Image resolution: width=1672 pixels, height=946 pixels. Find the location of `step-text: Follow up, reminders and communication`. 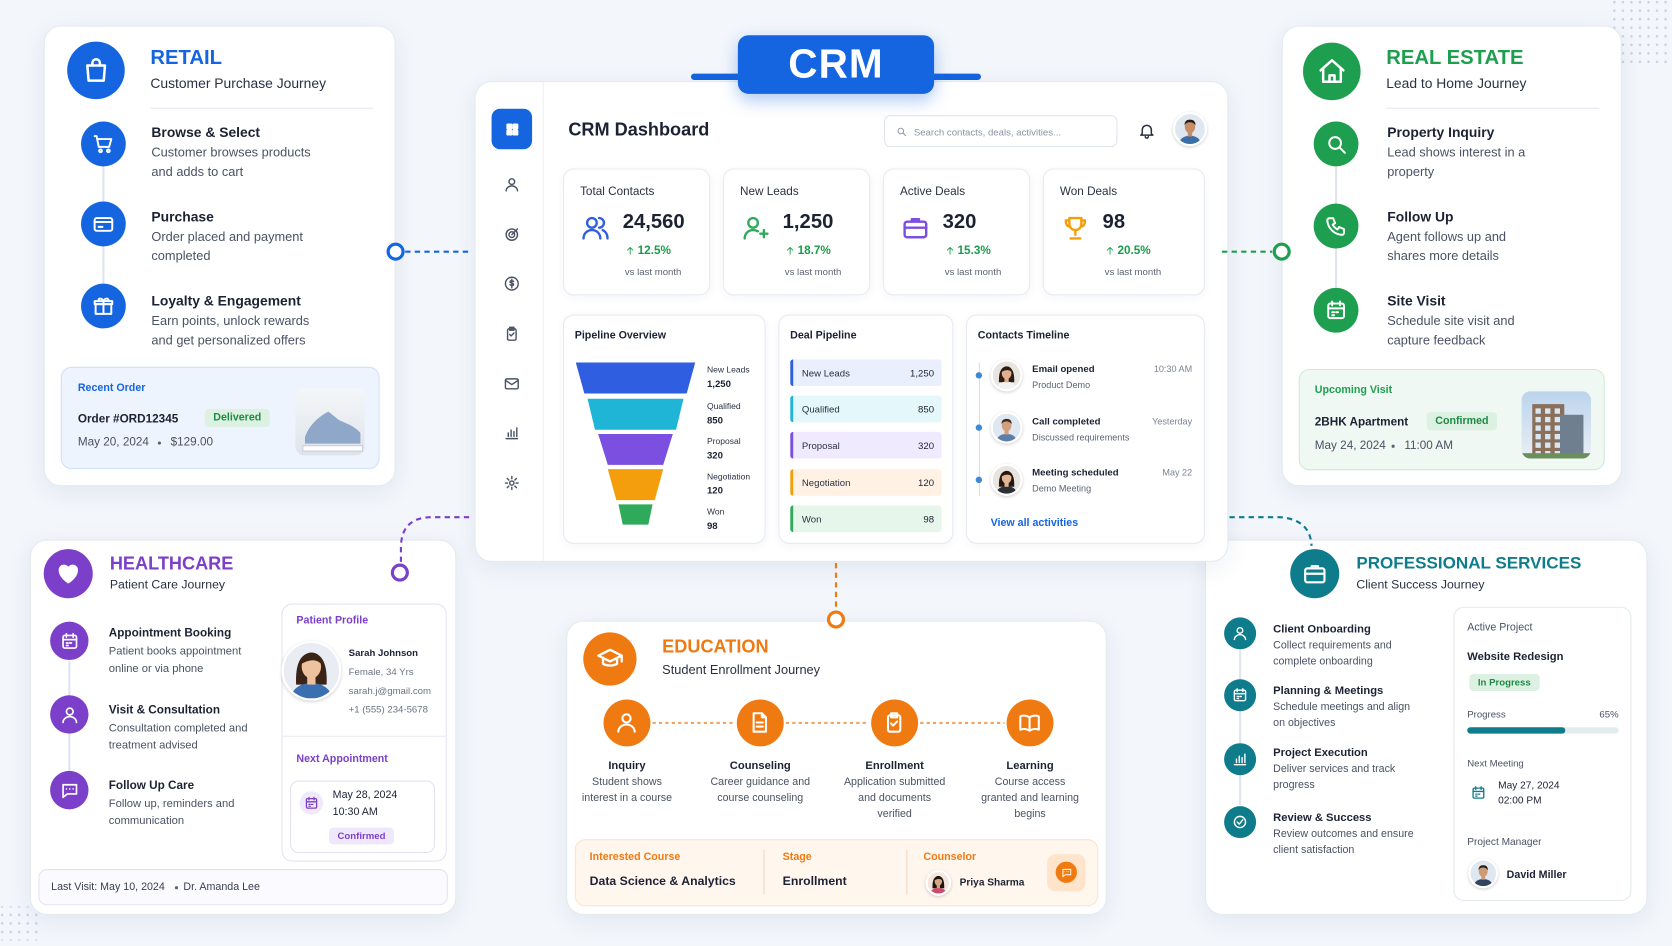

step-text: Follow up, reminders and communication is located at coordinates (171, 812).